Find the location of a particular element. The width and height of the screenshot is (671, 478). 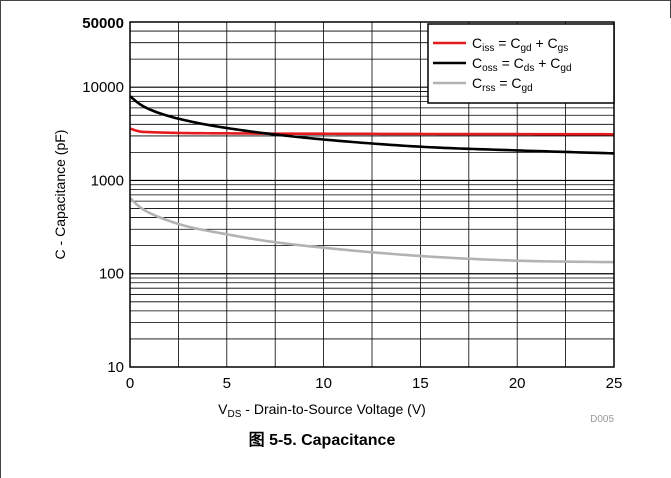

x-tick-label: 0 is located at coordinates (130, 383).